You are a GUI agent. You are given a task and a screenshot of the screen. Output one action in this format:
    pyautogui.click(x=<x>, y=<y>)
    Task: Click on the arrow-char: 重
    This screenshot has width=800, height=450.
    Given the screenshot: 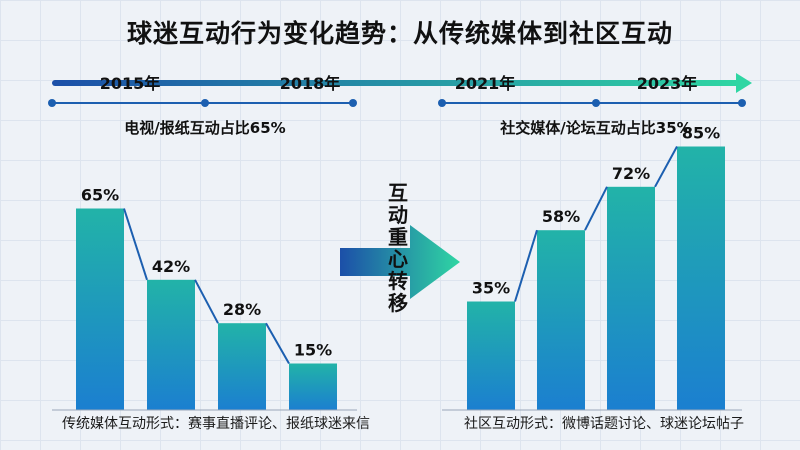 What is the action you would take?
    pyautogui.click(x=398, y=237)
    